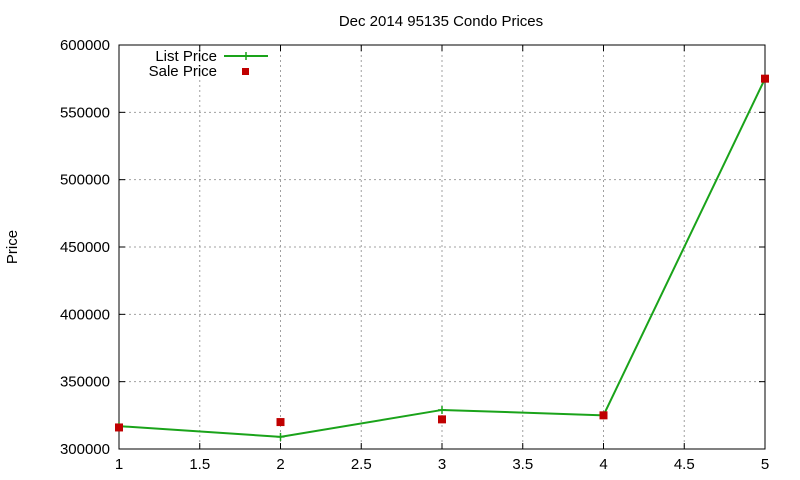 This screenshot has width=800, height=480. What do you see at coordinates (603, 464) in the screenshot?
I see `x-tick-label: 4` at bounding box center [603, 464].